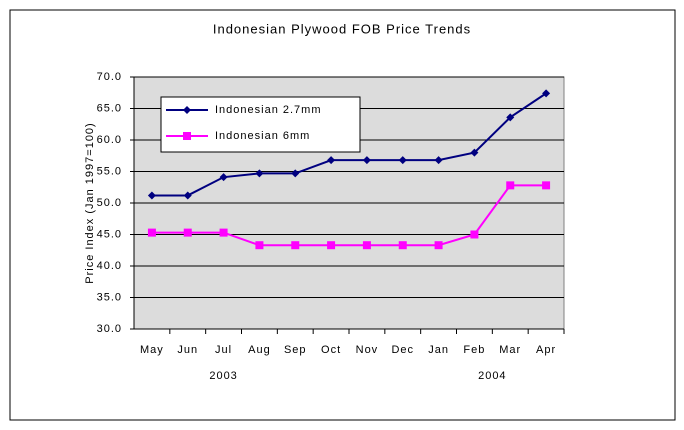 This screenshot has height=430, width=684. What do you see at coordinates (109, 203) in the screenshot?
I see `y-tick-label: 50.0` at bounding box center [109, 203].